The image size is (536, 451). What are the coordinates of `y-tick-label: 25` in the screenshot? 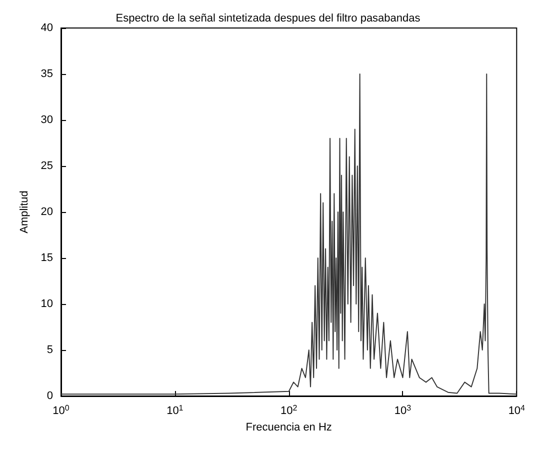 It's located at (46, 166).